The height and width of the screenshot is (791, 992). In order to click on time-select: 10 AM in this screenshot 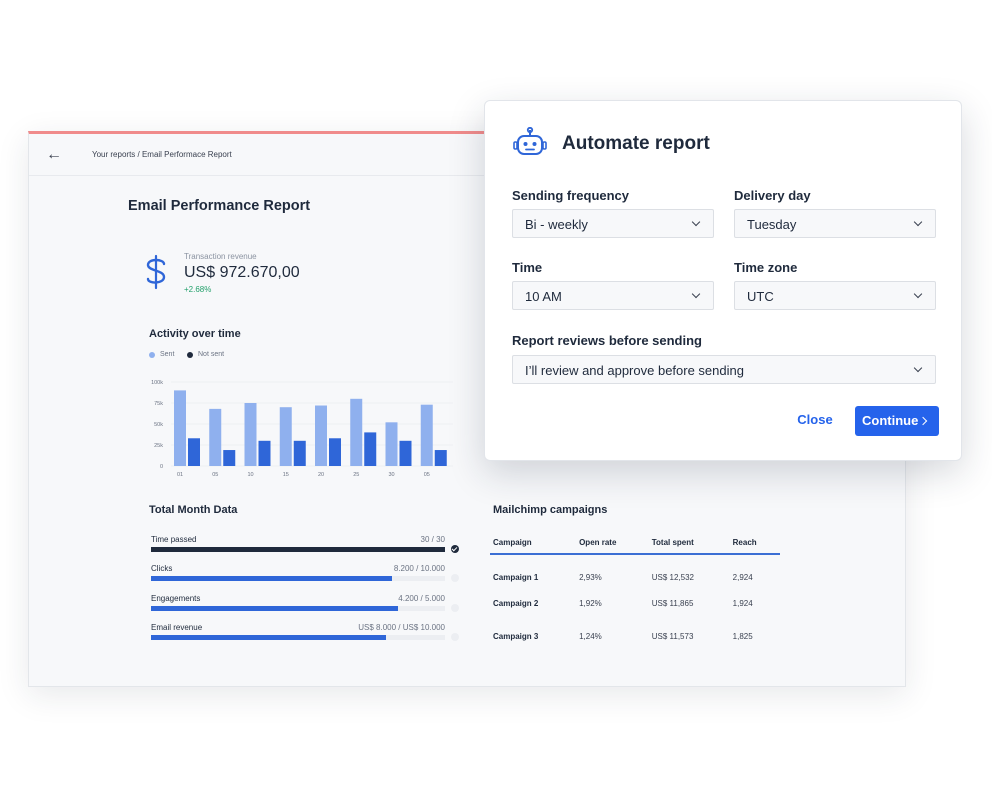, I will do `click(613, 295)`.